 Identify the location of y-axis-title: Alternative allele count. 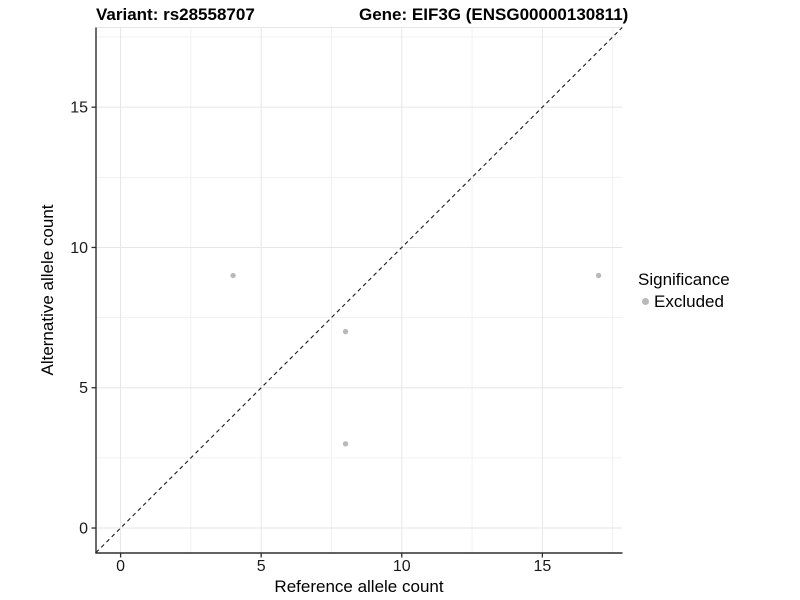
(47, 290).